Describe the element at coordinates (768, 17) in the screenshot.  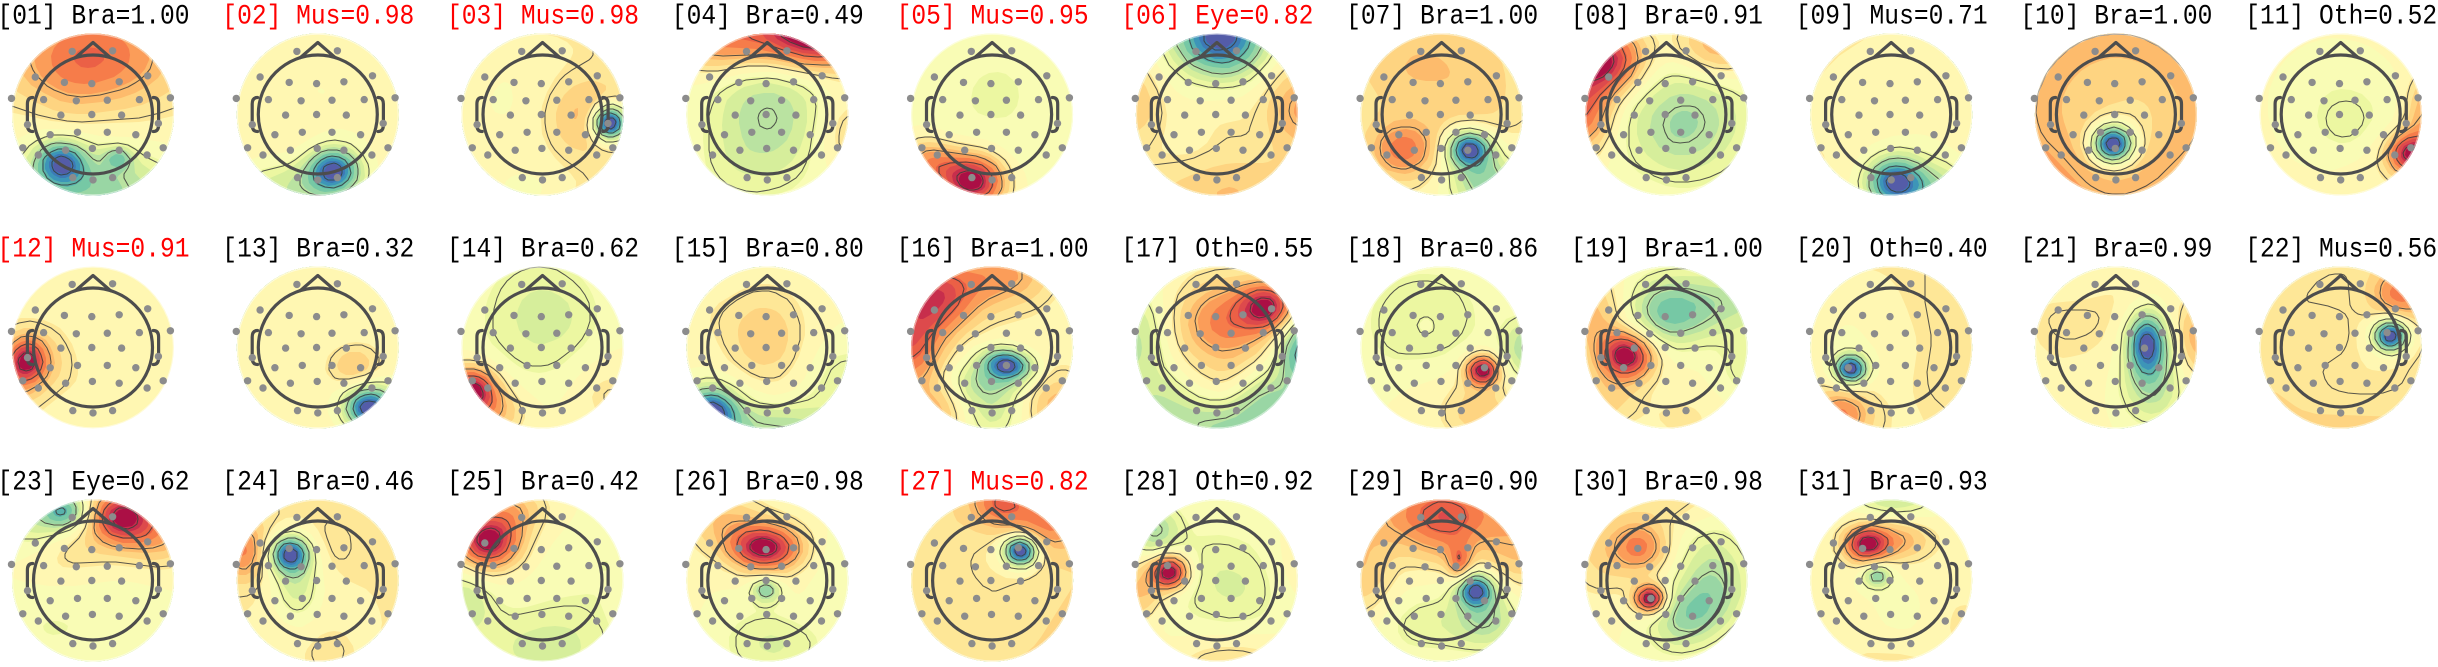
I see `svg-text: [04] Bra=0.49` at that location.